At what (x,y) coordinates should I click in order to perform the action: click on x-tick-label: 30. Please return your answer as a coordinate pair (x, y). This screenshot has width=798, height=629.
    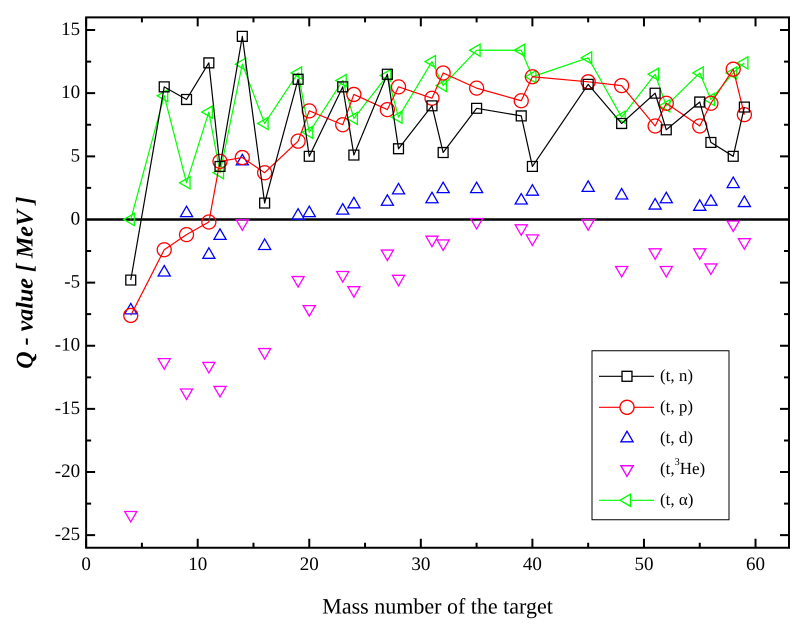
    Looking at the image, I should click on (420, 565).